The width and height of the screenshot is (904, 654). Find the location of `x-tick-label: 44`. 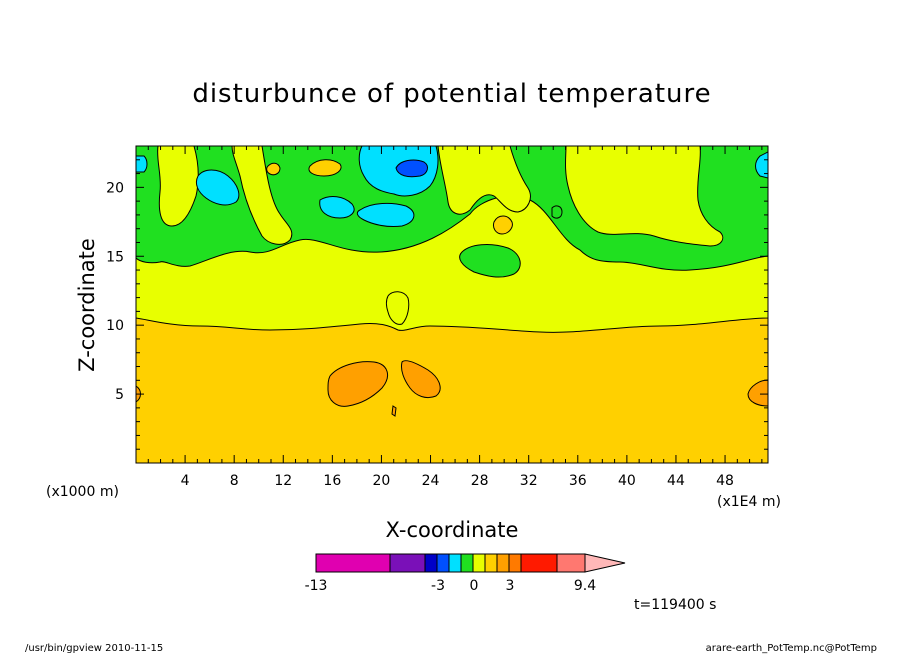

x-tick-label: 44 is located at coordinates (676, 481).